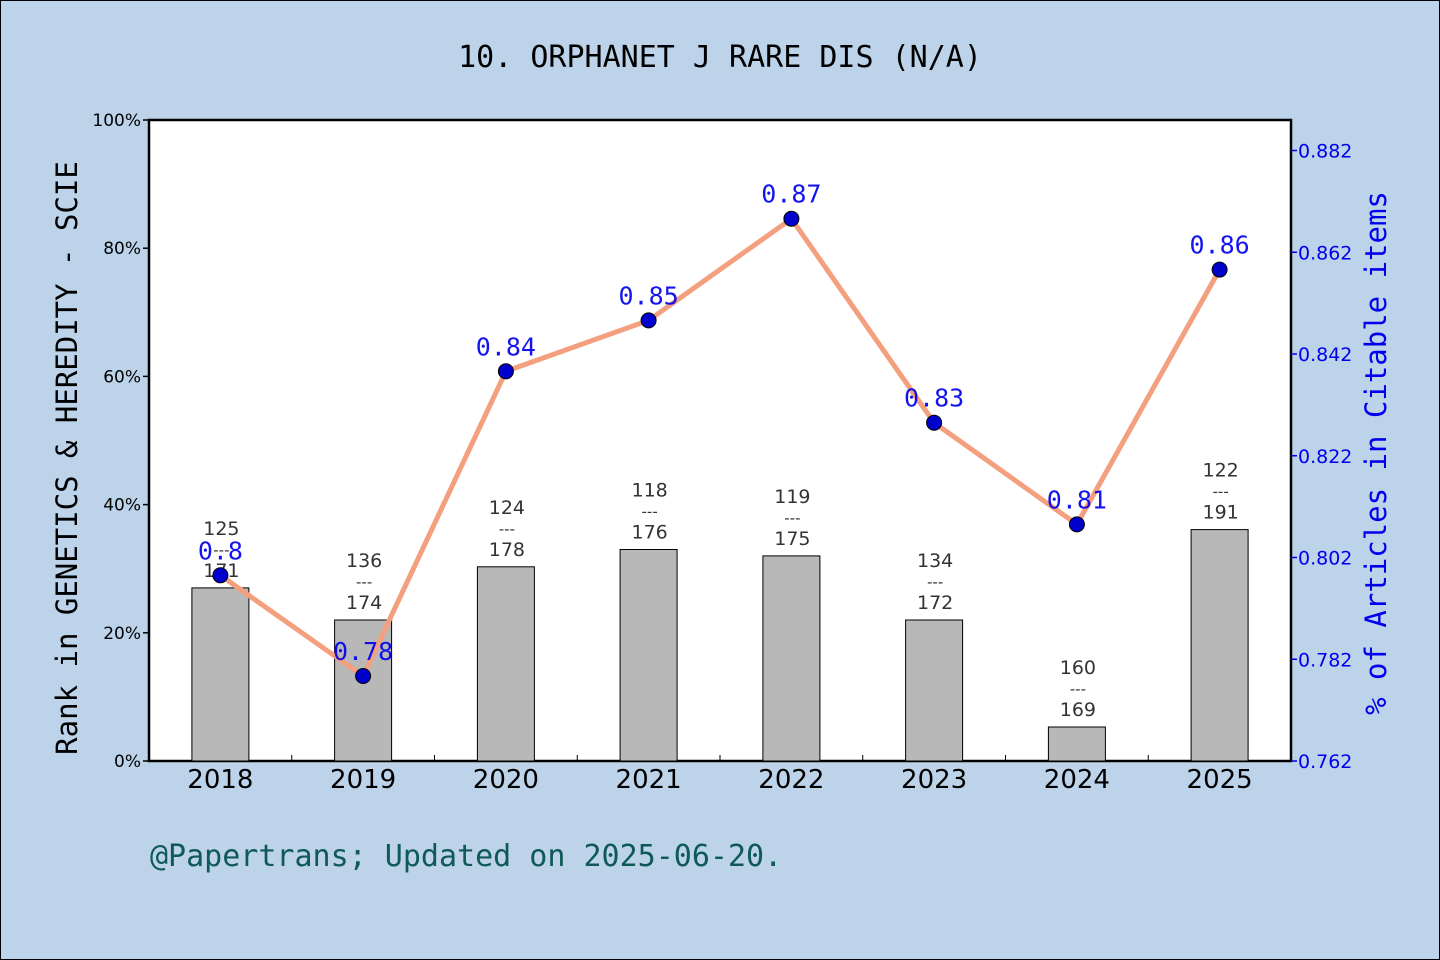 Image resolution: width=1440 pixels, height=960 pixels. I want to click on ratio-label-2022: 0.87, so click(791, 194).